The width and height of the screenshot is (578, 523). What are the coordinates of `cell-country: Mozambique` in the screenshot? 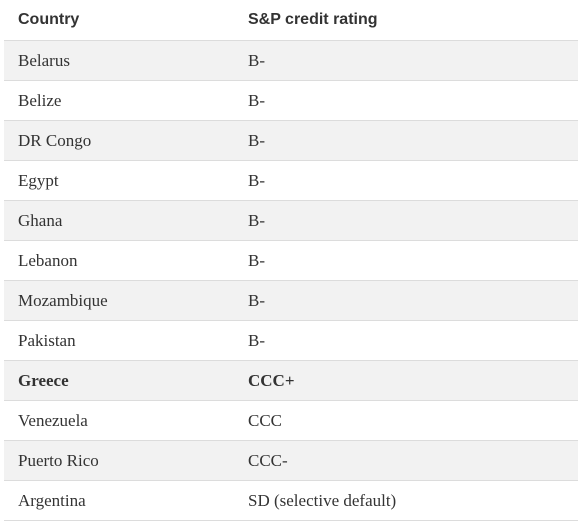 It's located at (63, 300).